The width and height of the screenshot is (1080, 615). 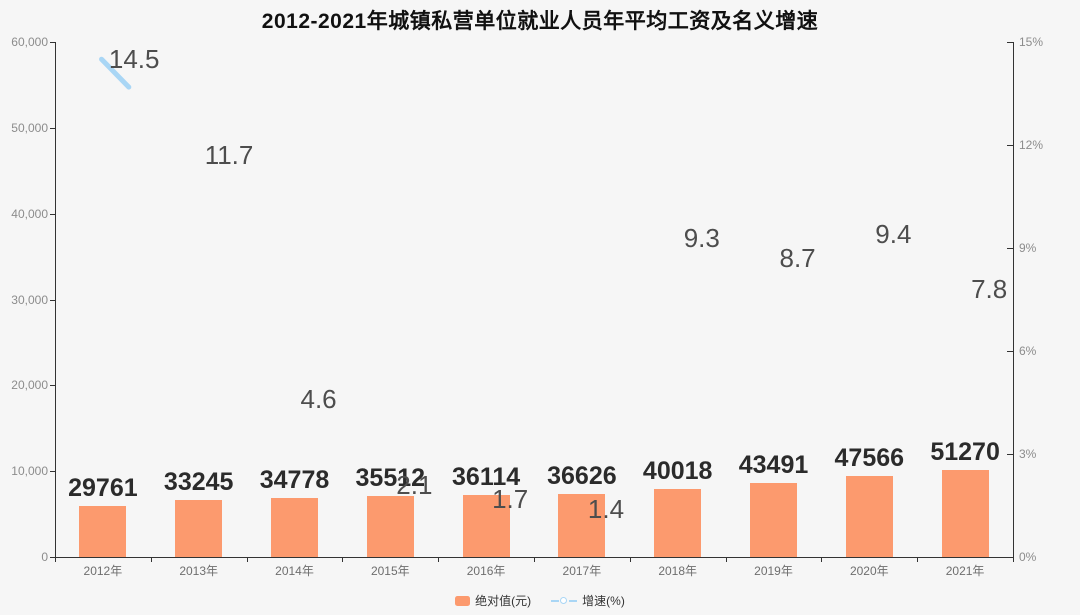 I want to click on x-axis-label-2017: 2017年, so click(x=582, y=571).